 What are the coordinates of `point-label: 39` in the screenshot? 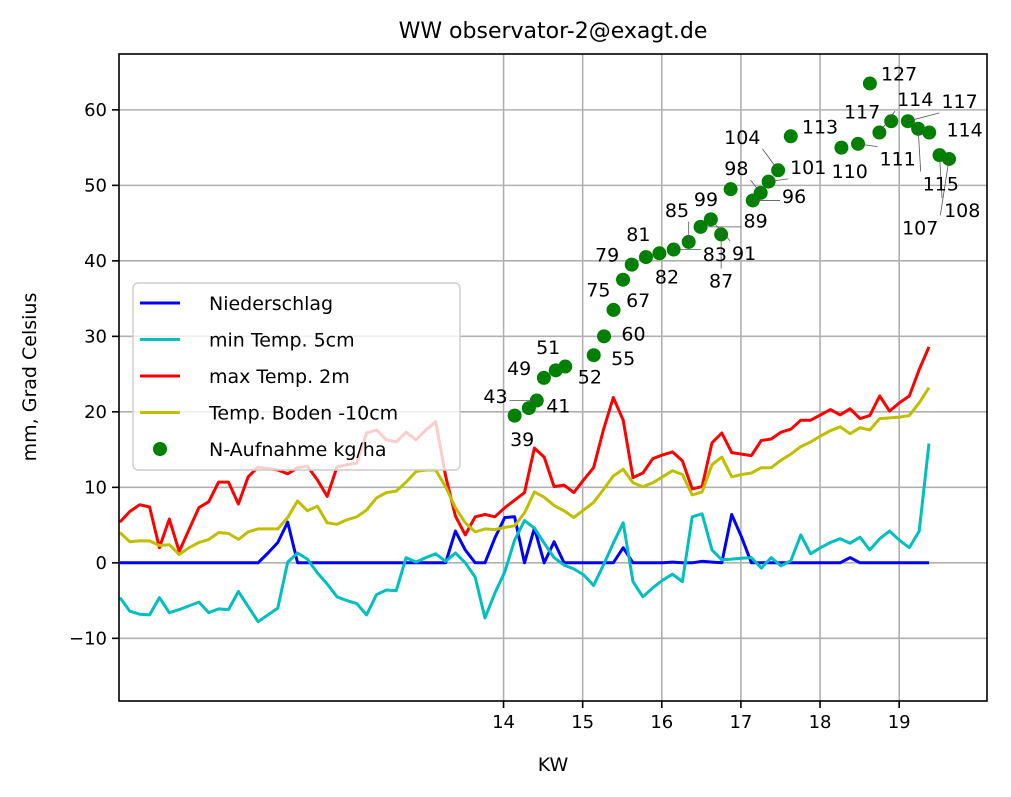 It's located at (522, 440).